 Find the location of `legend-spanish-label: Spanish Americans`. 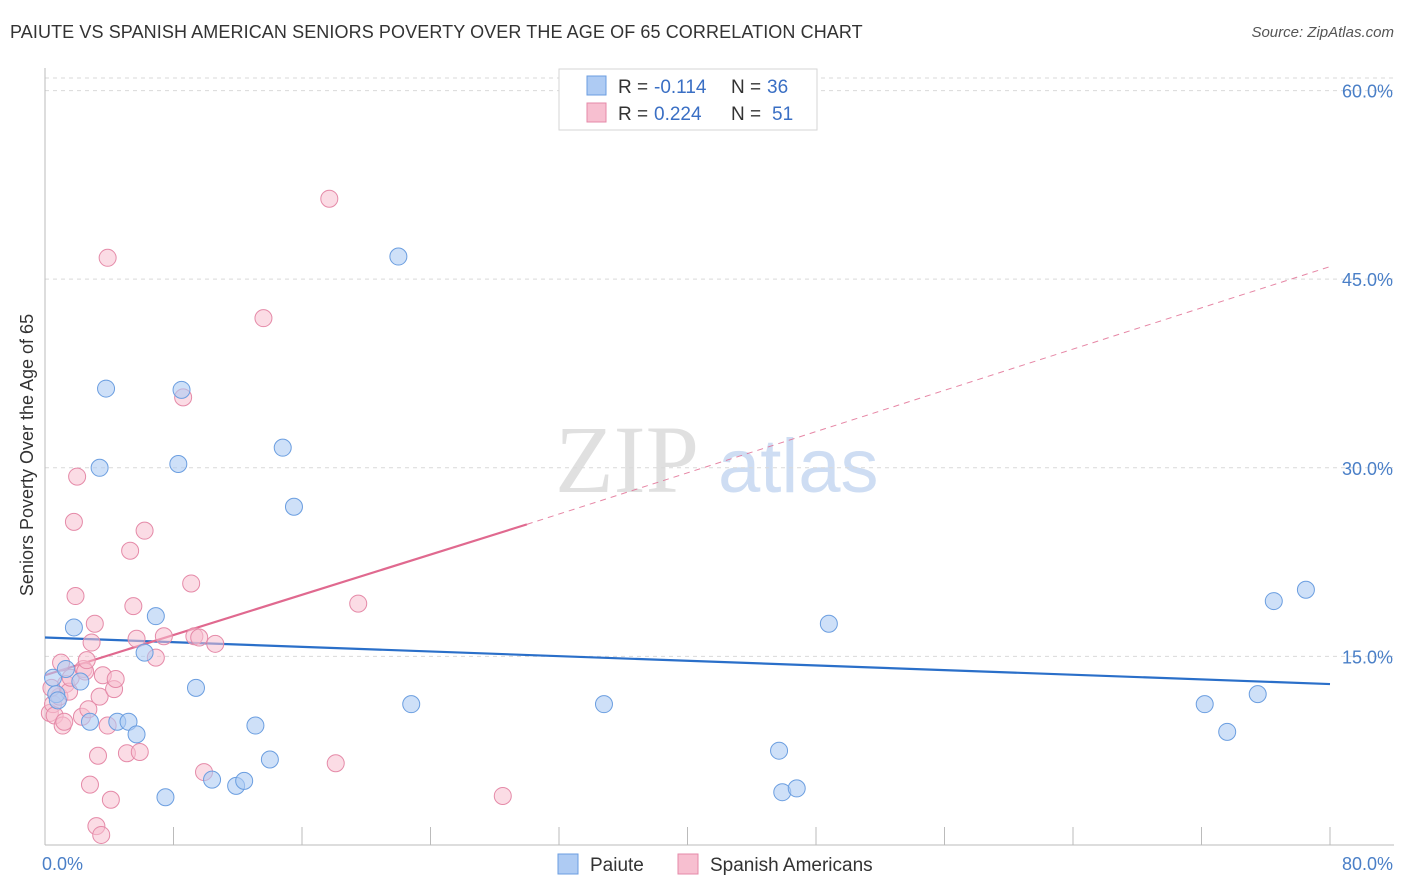

legend-spanish-label: Spanish Americans is located at coordinates (791, 865).